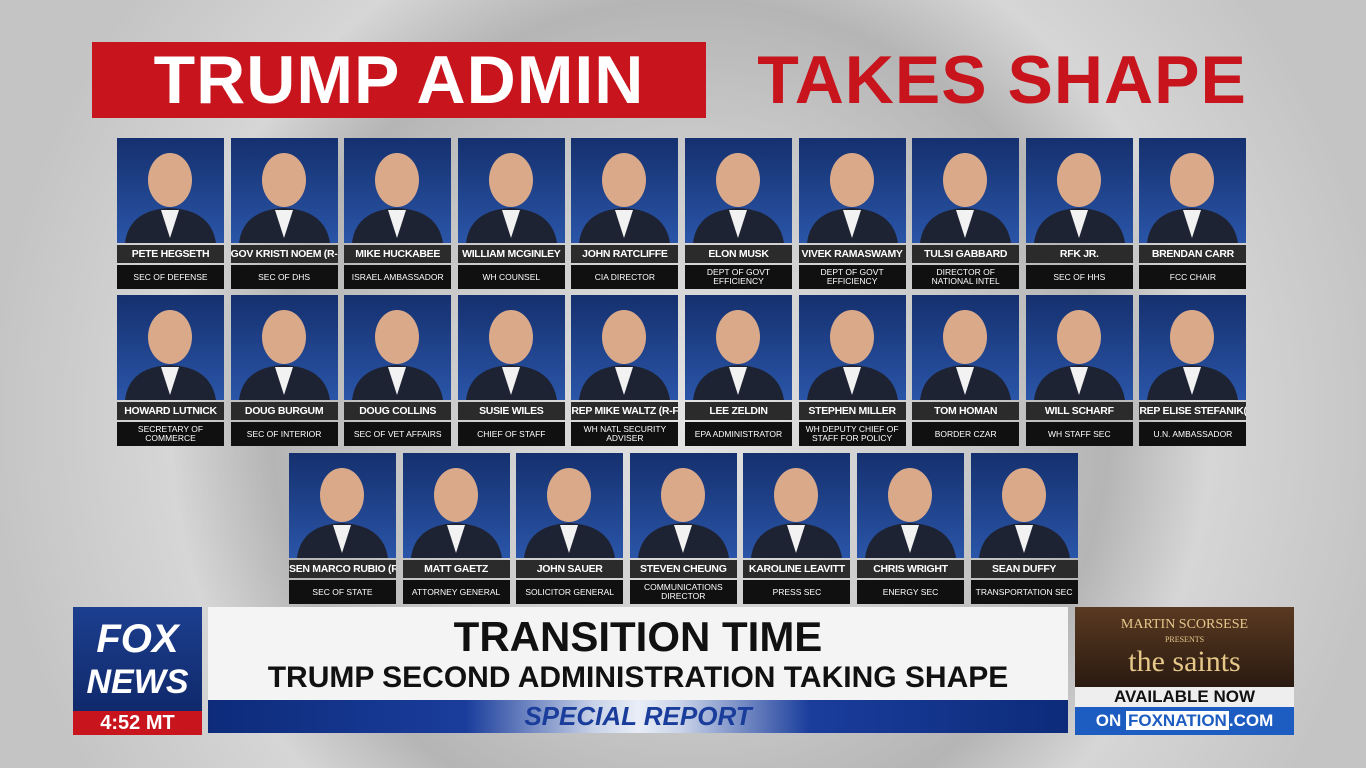  What do you see at coordinates (284, 277) in the screenshot?
I see `person-role: SEC OF DHS` at bounding box center [284, 277].